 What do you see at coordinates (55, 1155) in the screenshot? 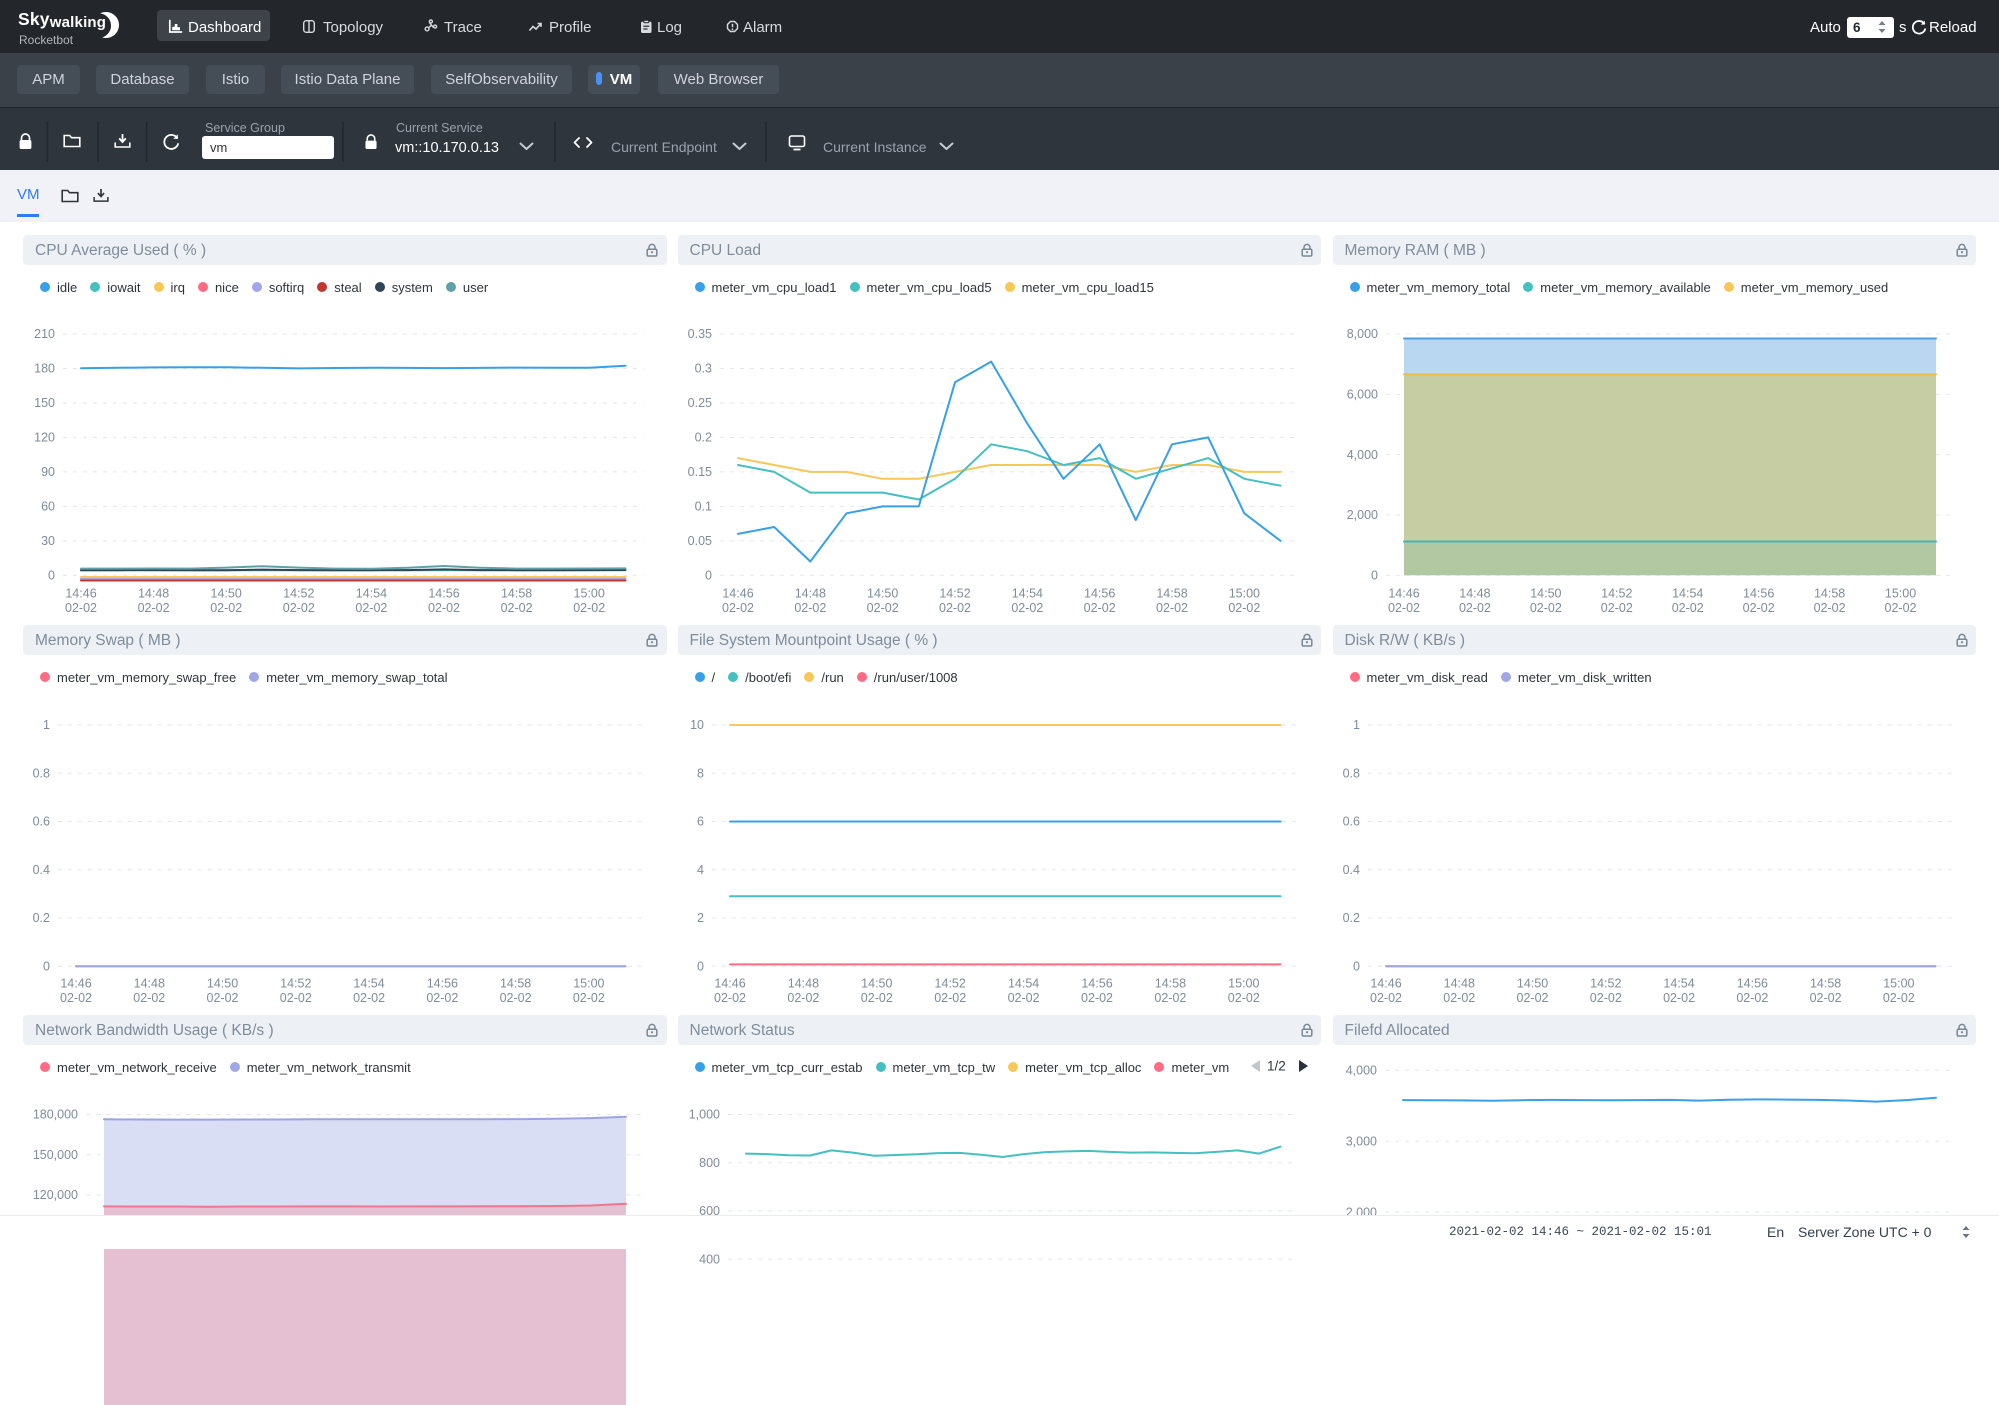
I see `svg-text: 150,000` at bounding box center [55, 1155].